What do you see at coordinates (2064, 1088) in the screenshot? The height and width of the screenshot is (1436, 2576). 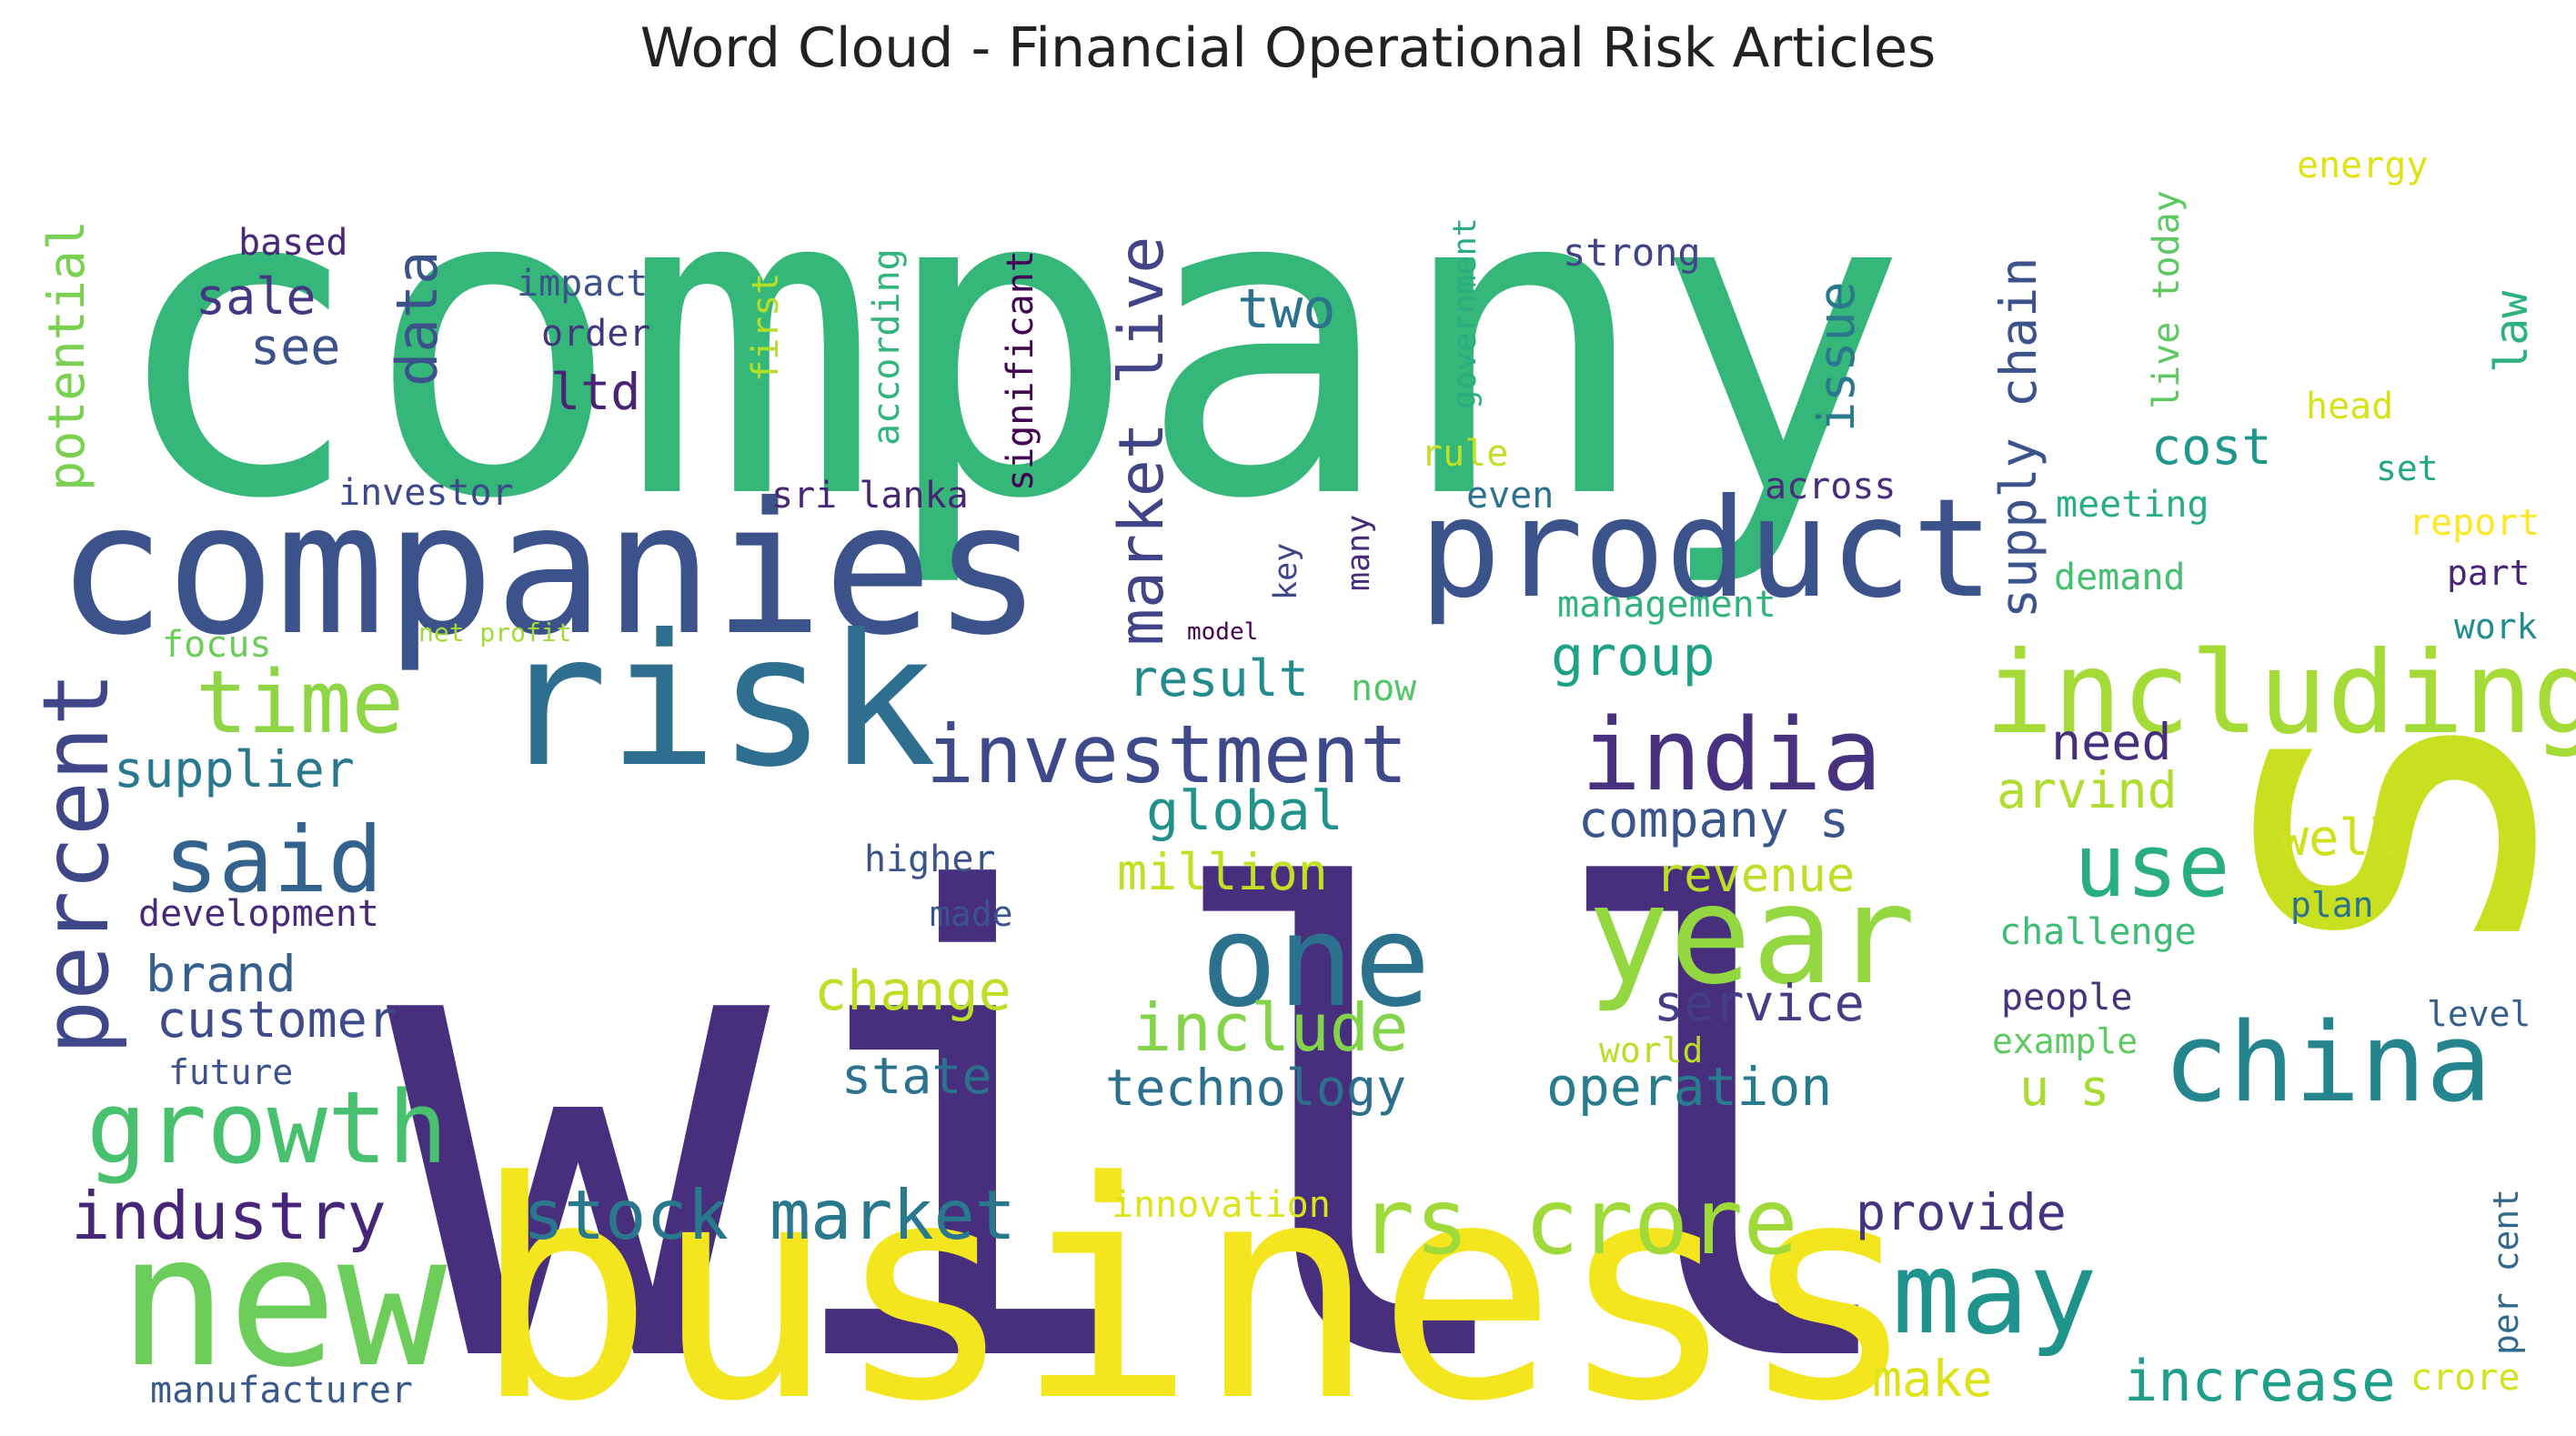 I see `word-u-s: u s` at bounding box center [2064, 1088].